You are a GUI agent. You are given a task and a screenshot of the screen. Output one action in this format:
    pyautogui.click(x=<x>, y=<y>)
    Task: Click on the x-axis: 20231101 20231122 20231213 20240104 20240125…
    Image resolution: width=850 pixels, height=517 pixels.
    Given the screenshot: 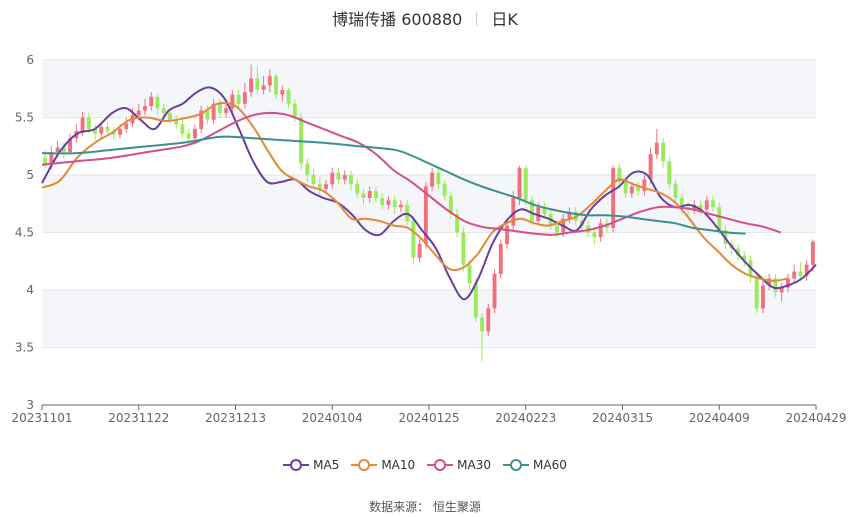 What is the action you would take?
    pyautogui.click(x=429, y=414)
    